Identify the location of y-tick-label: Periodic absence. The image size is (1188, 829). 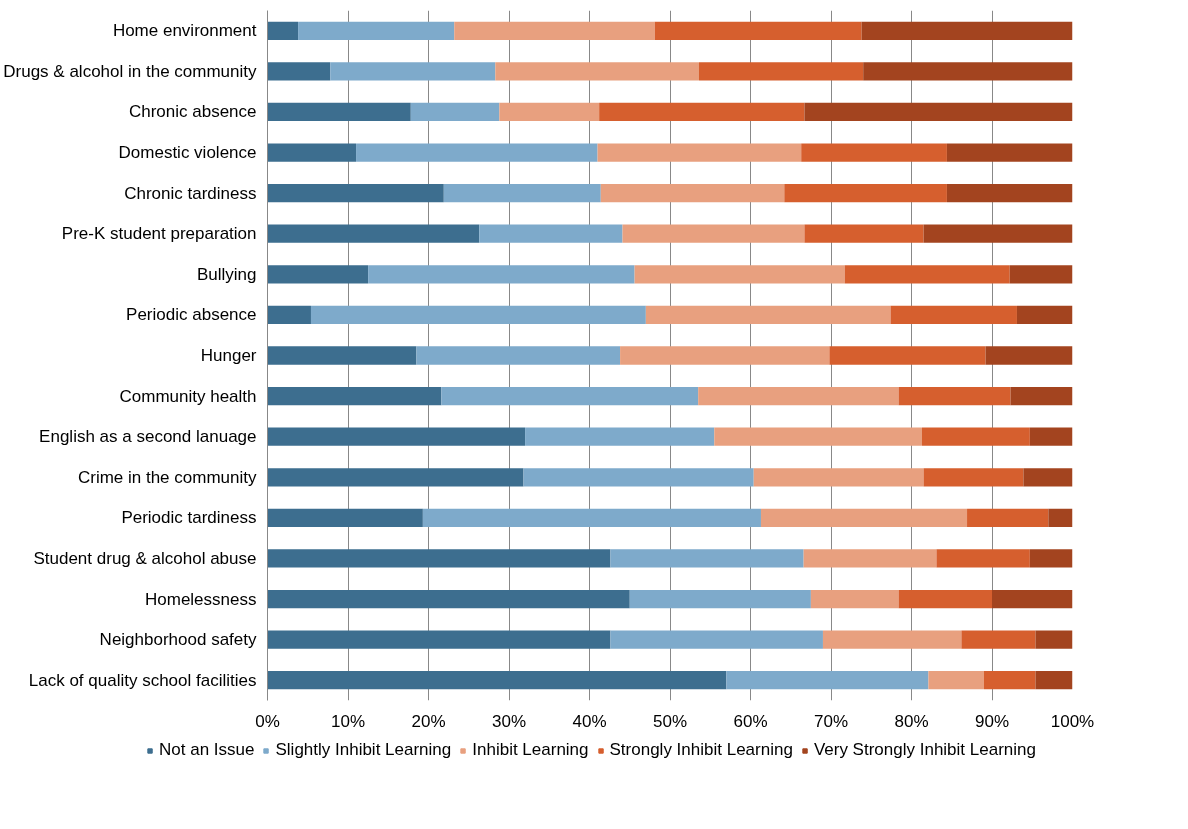
(191, 315).